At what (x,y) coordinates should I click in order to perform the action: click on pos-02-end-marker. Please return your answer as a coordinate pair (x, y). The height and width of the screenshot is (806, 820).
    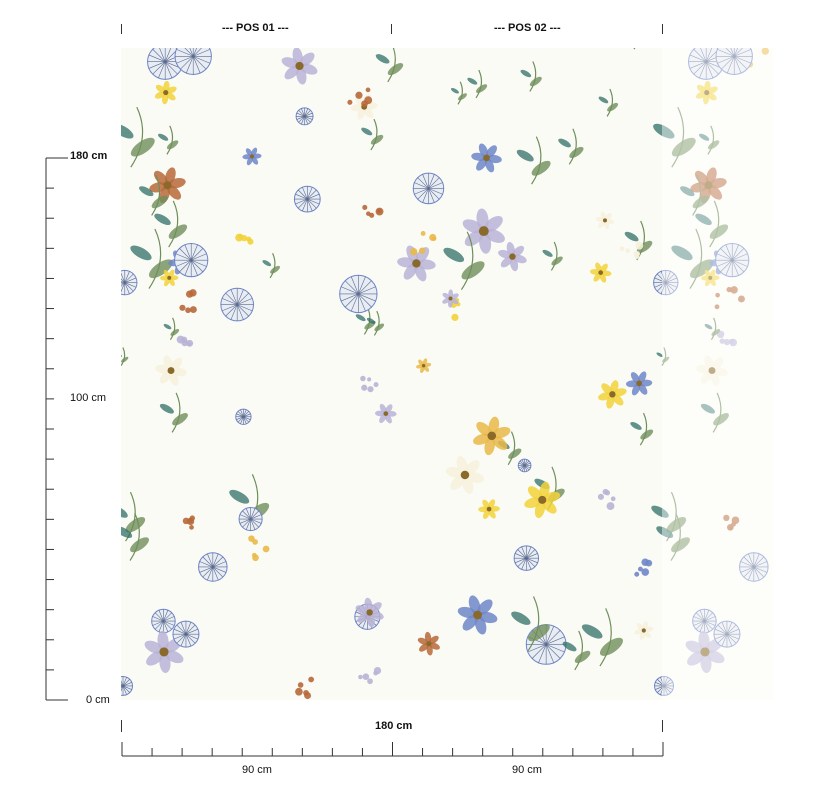
    Looking at the image, I should click on (662, 29).